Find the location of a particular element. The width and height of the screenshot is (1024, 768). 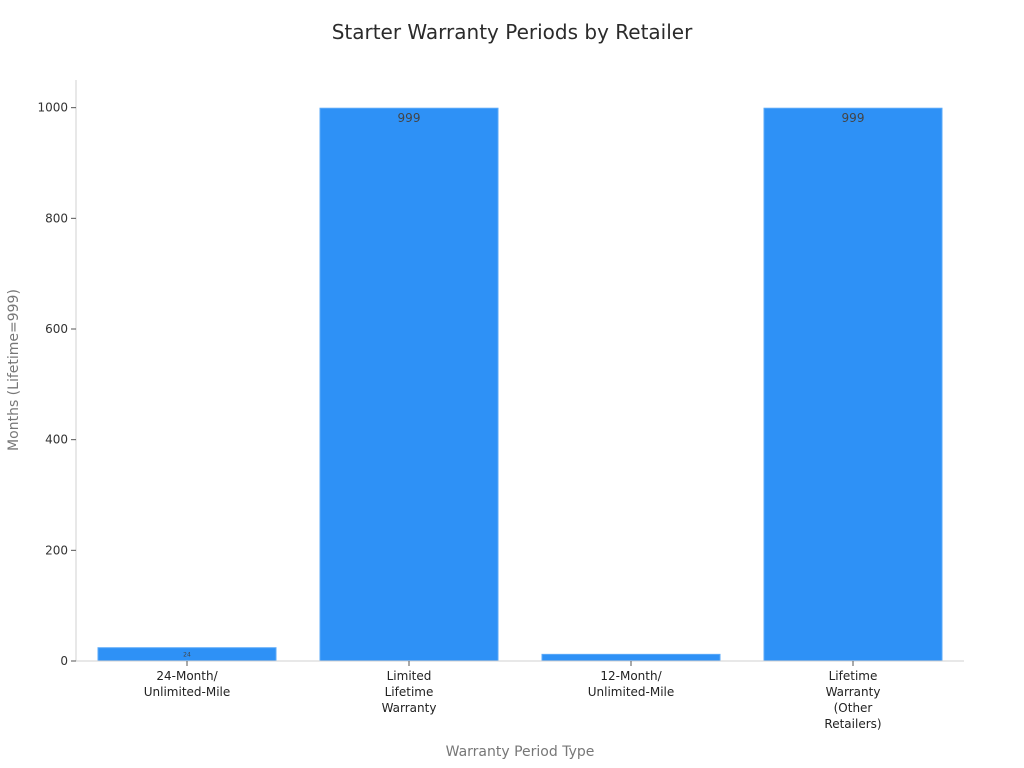

y-tick-label: 800 is located at coordinates (56, 218).